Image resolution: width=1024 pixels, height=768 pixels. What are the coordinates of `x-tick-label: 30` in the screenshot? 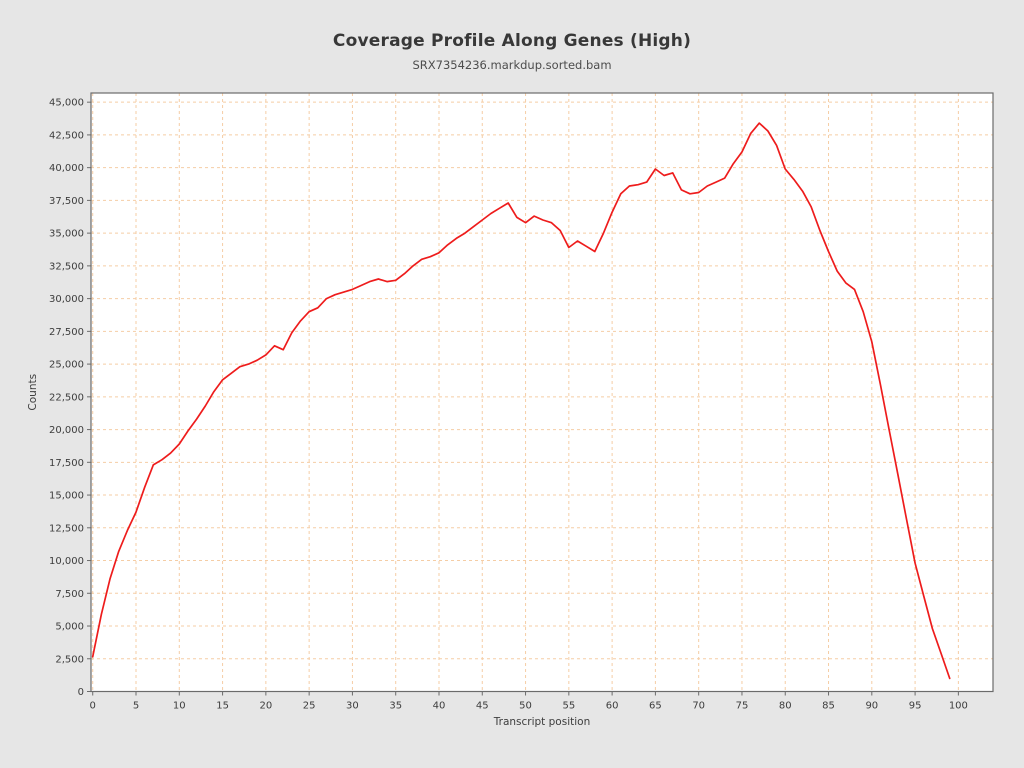 It's located at (352, 706).